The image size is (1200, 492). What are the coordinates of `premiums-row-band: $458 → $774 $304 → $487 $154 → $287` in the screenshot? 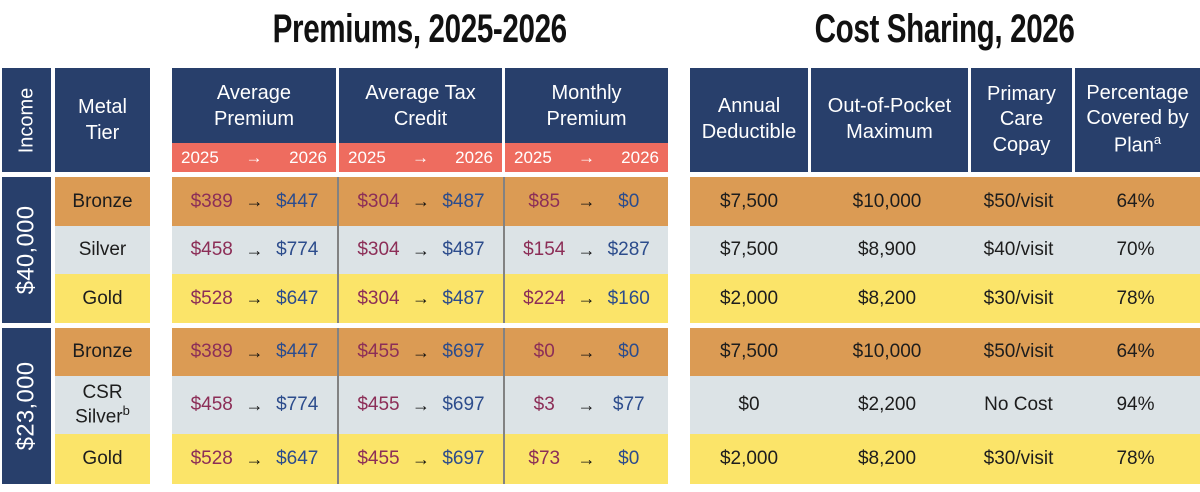 It's located at (420, 250).